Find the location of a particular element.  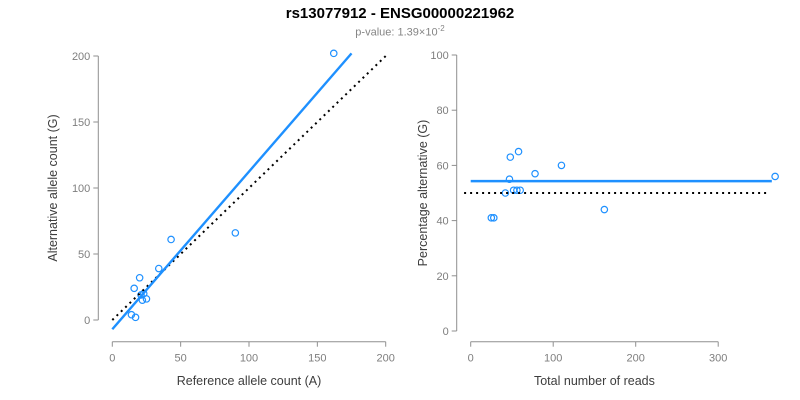

x-tick-label: 50 is located at coordinates (181, 359).